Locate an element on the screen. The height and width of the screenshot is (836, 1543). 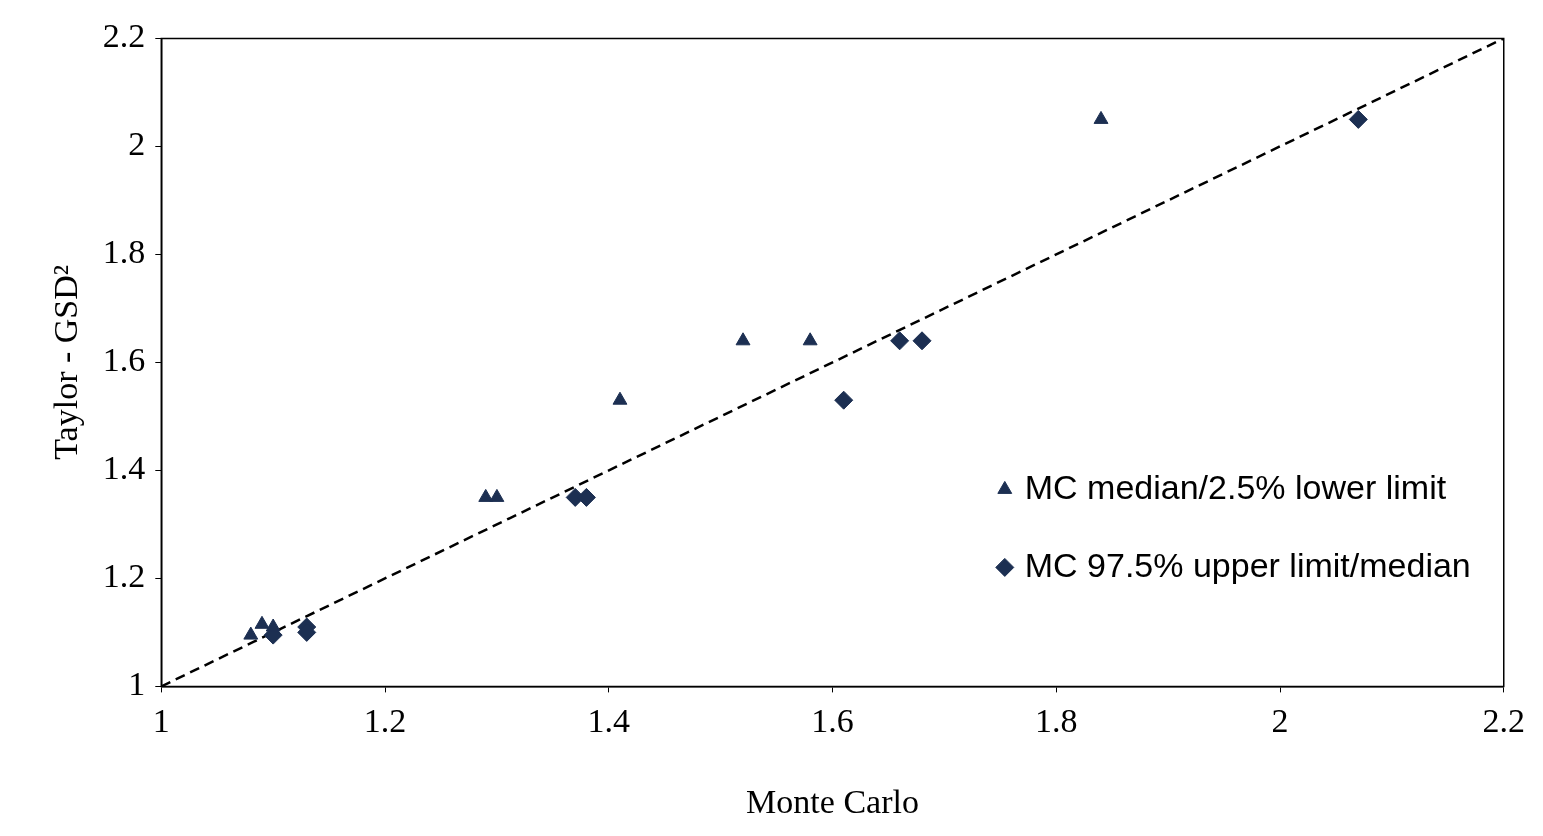
y-tick-label: 1 is located at coordinates (137, 684).